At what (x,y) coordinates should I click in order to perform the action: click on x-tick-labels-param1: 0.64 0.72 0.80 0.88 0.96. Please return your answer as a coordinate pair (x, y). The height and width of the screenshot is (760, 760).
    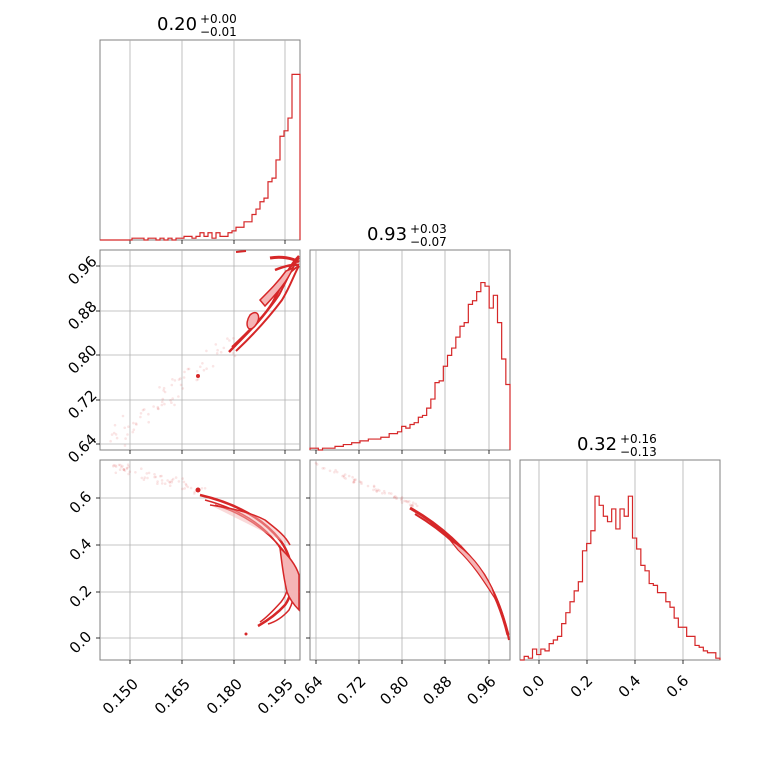
    Looking at the image, I should click on (394, 690).